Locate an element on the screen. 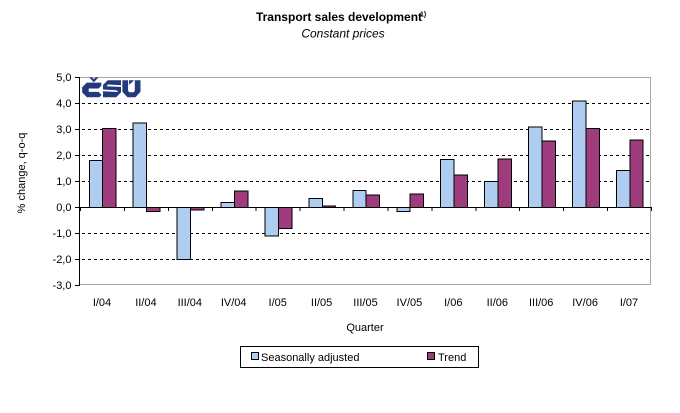  svg-text: II/04 is located at coordinates (145, 303).